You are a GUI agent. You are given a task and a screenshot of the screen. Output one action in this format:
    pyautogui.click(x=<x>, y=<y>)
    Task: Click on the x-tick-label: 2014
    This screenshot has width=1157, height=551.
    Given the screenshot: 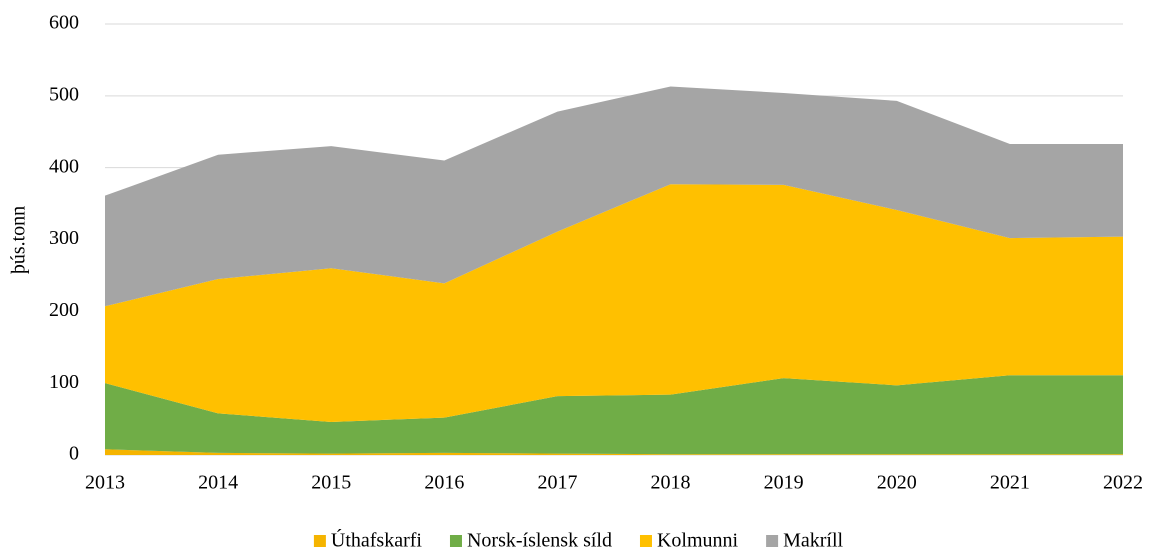 What is the action you would take?
    pyautogui.click(x=218, y=483)
    